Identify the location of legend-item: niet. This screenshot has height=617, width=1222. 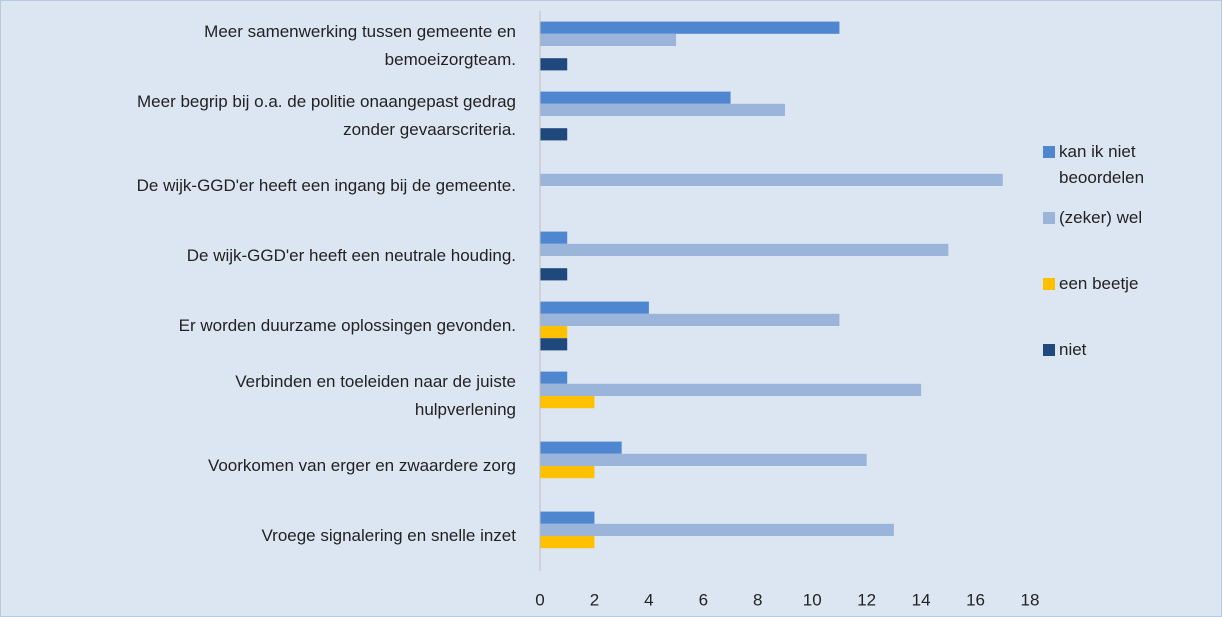
(1121, 350).